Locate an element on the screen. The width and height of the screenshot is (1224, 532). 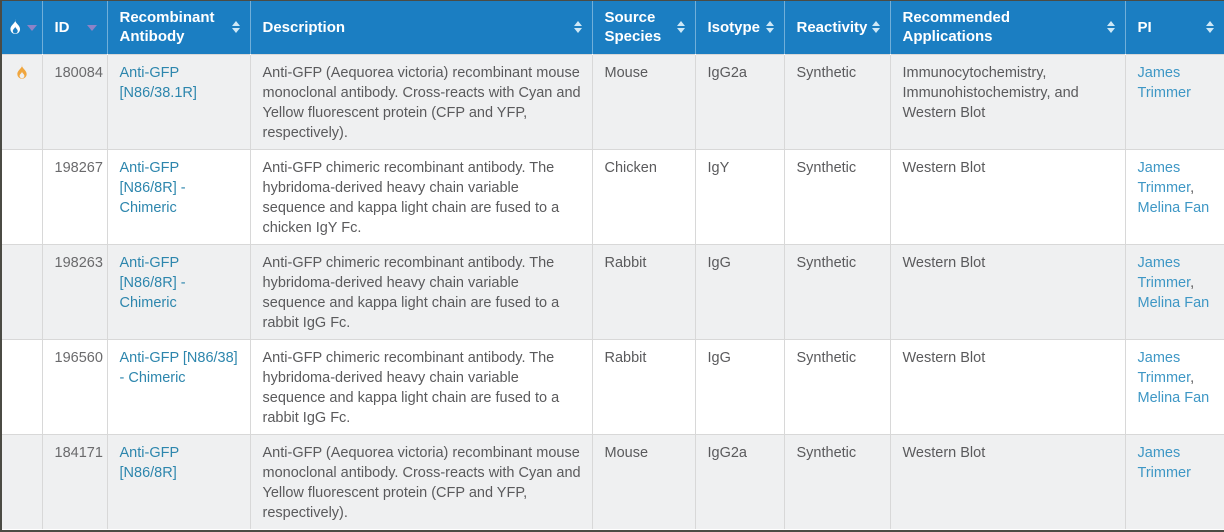
column-header-antibody: Recombinant Antibody is located at coordinates (178, 27).